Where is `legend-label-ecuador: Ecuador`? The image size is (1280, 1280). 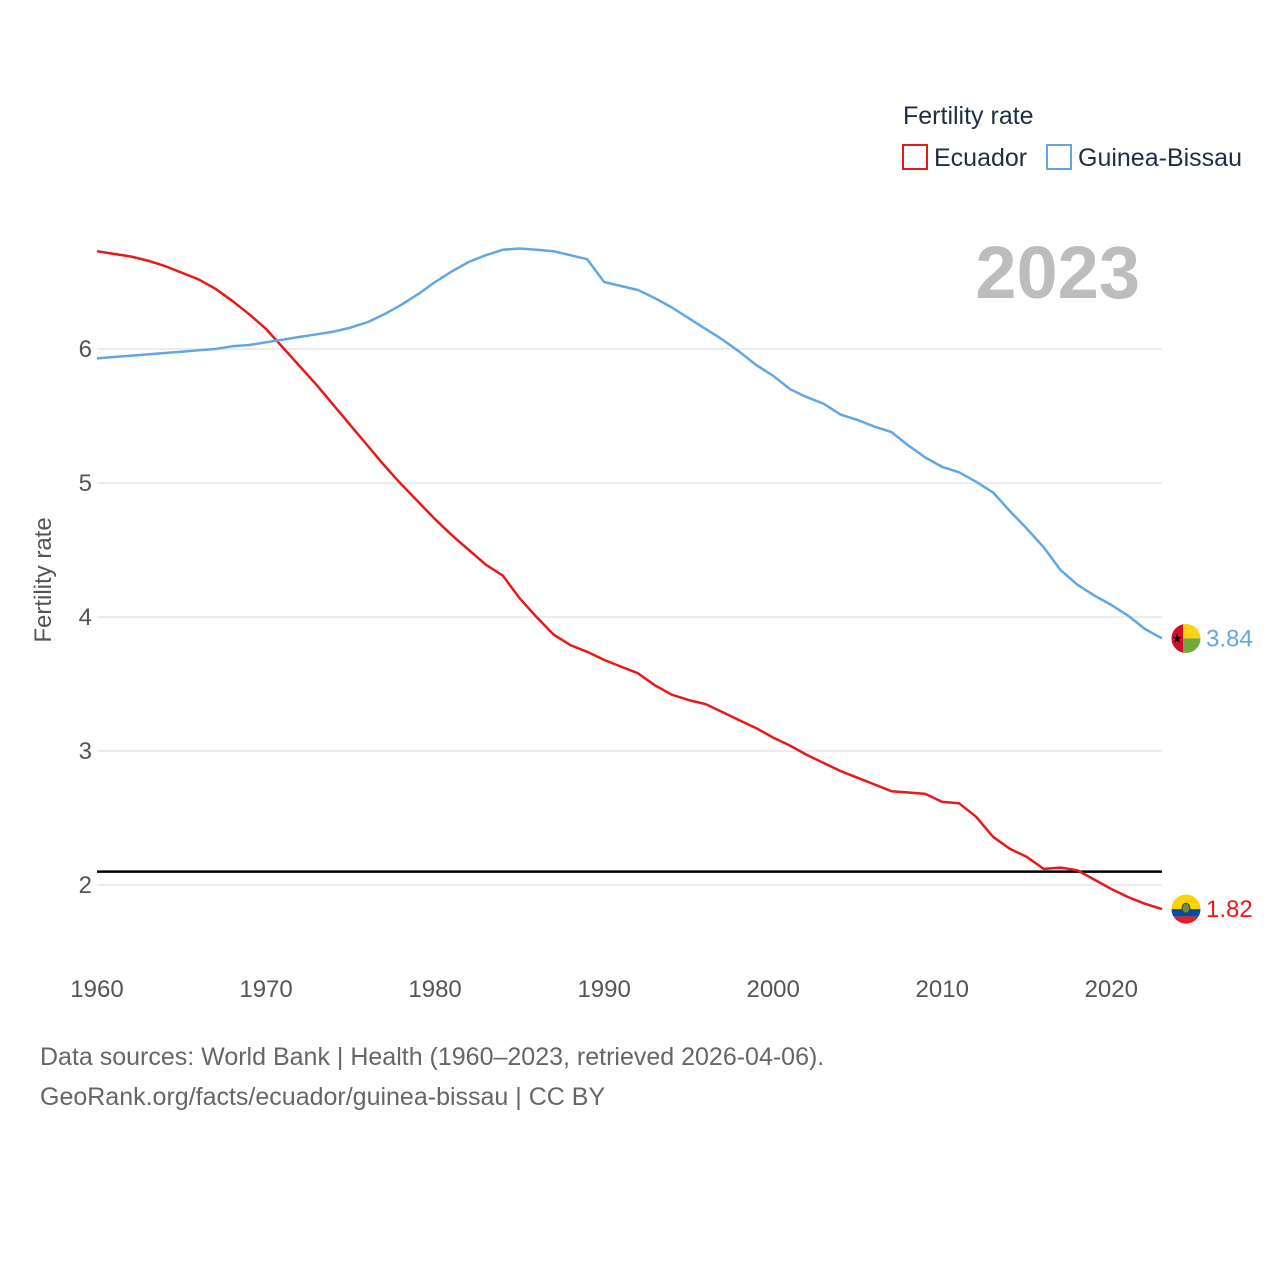 legend-label-ecuador: Ecuador is located at coordinates (980, 158).